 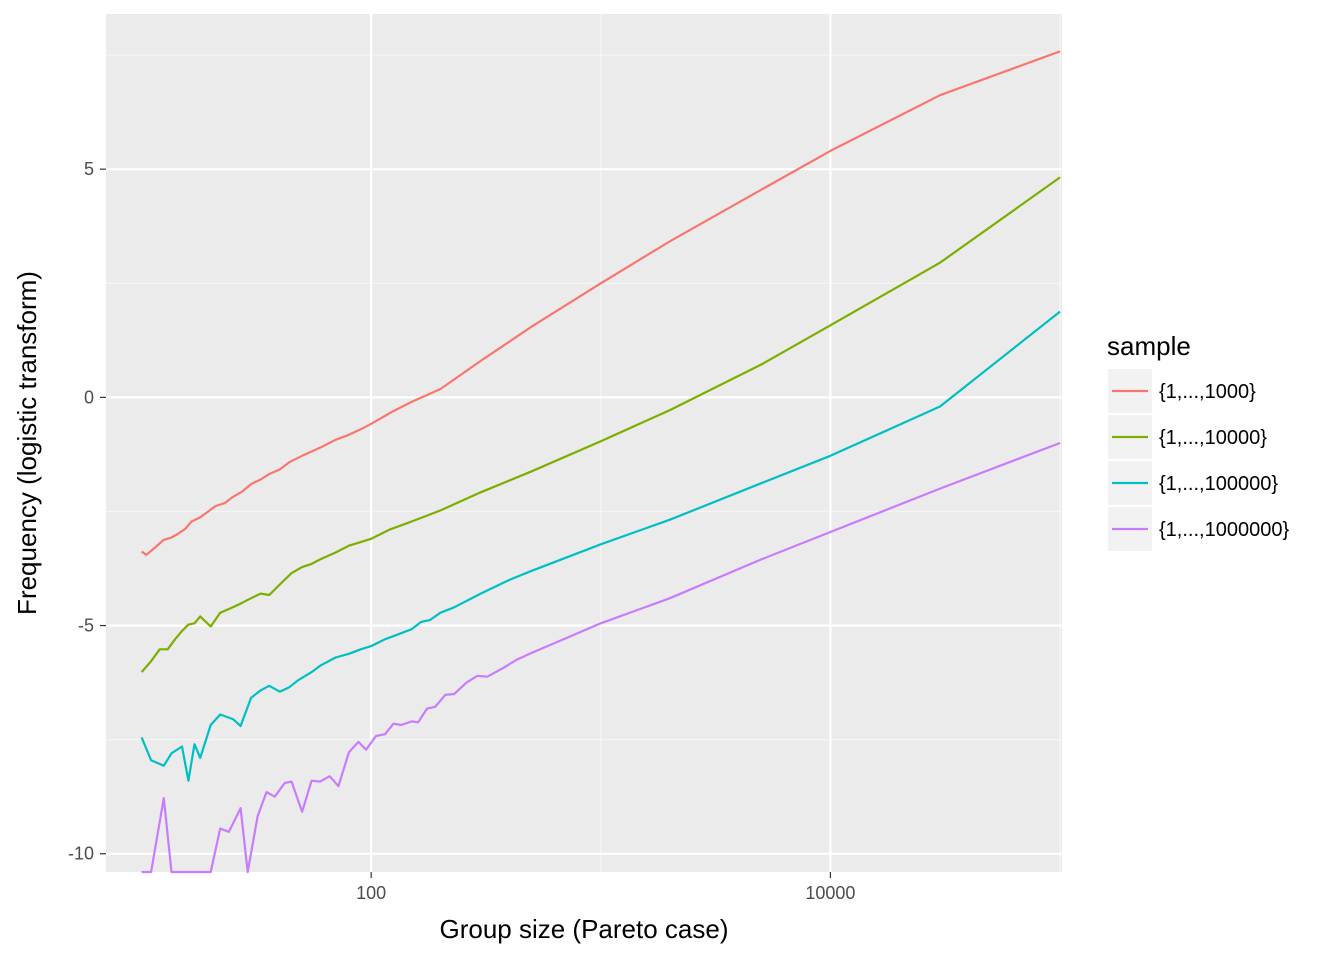 What do you see at coordinates (1224, 530) in the screenshot?
I see `legend-label-4: {1,...,1000000}` at bounding box center [1224, 530].